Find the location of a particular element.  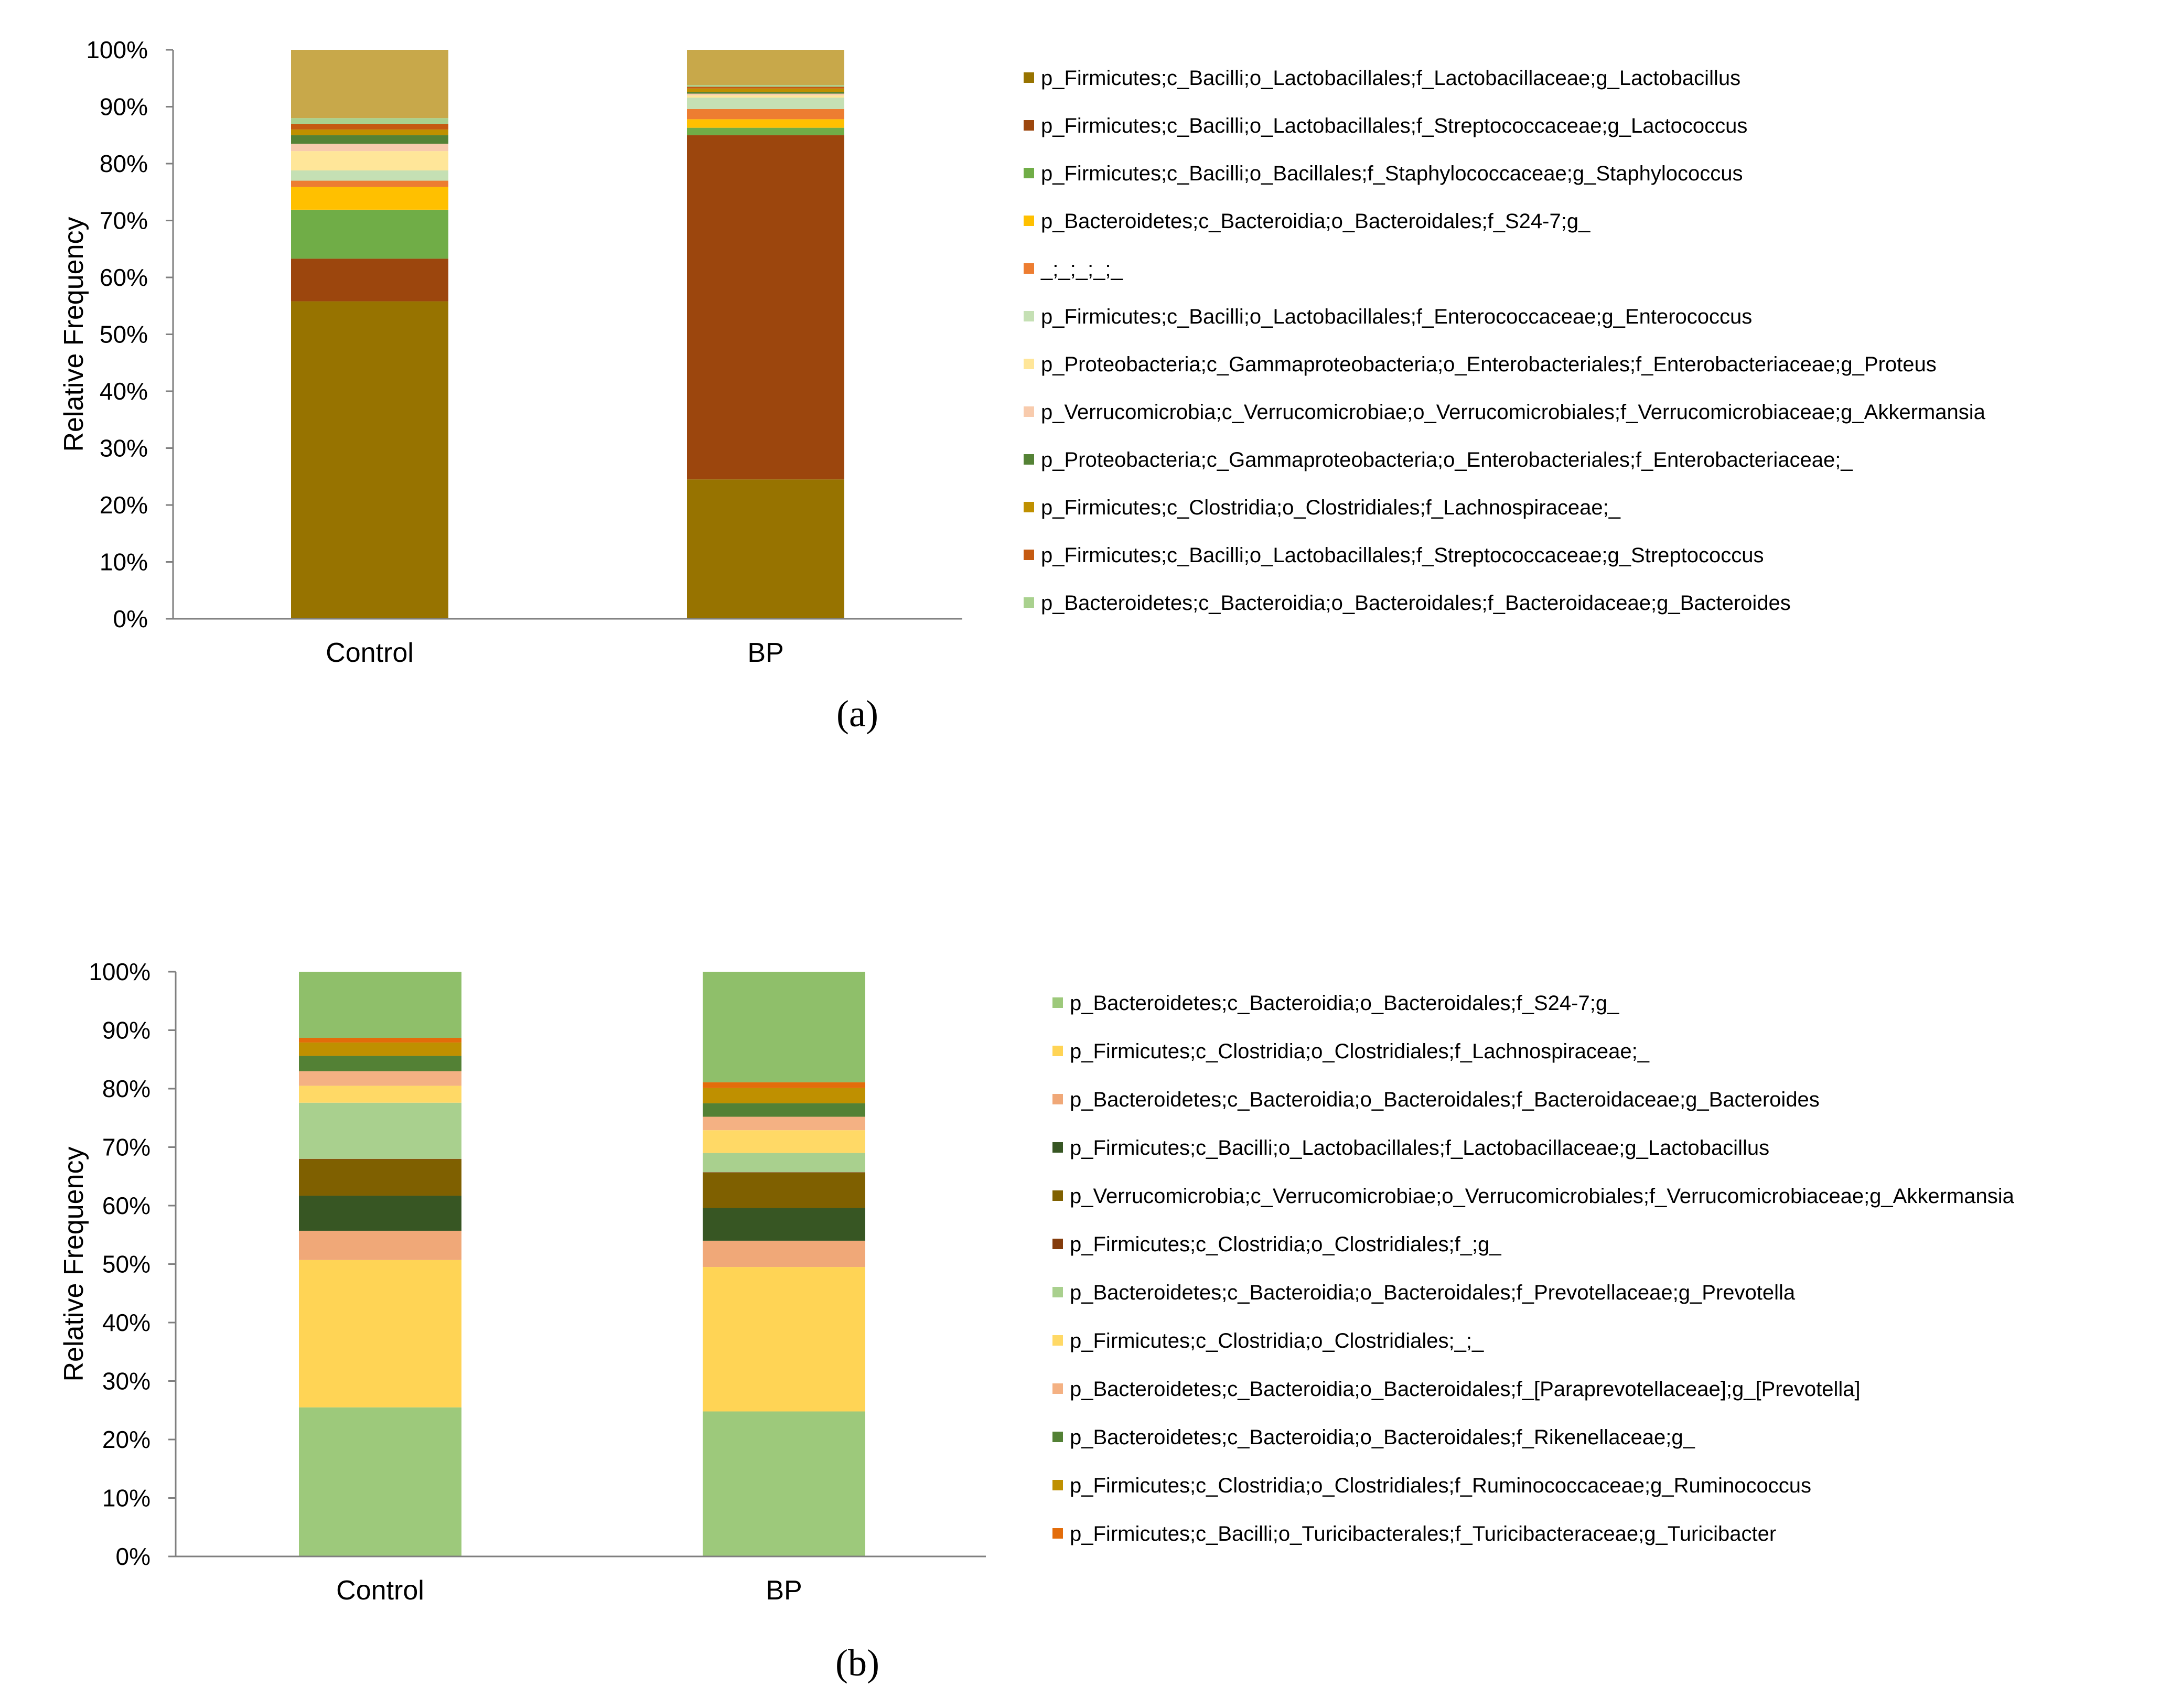

y-tick-label: 80% is located at coordinates (126, 1088).